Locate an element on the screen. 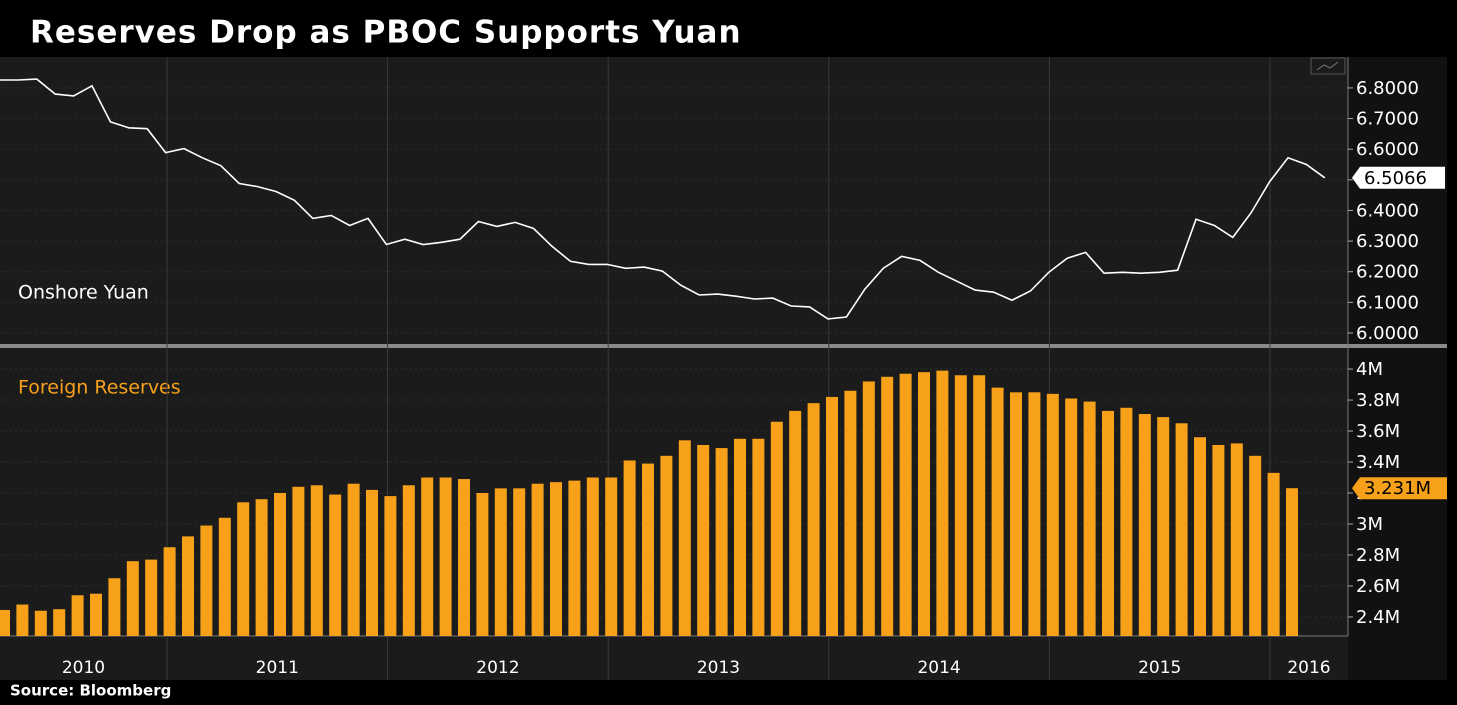 The width and height of the screenshot is (1457, 705). series-label: Onshore Yuan is located at coordinates (83, 293).